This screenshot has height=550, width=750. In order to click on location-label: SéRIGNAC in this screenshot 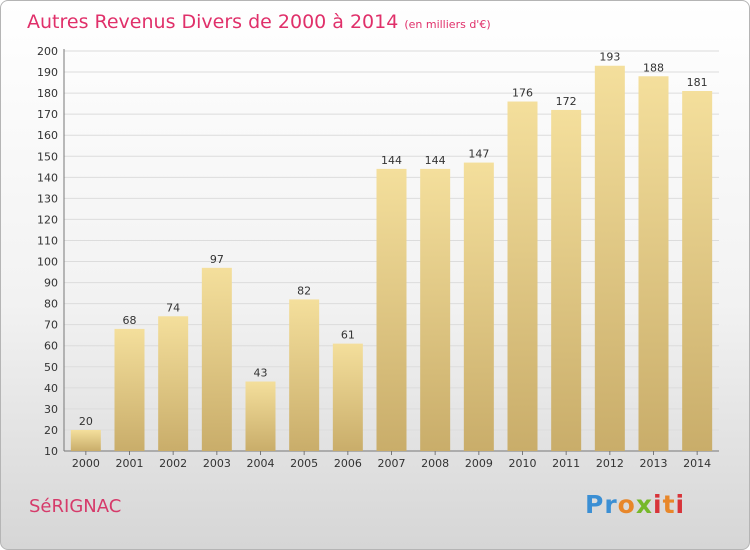, I will do `click(75, 506)`.